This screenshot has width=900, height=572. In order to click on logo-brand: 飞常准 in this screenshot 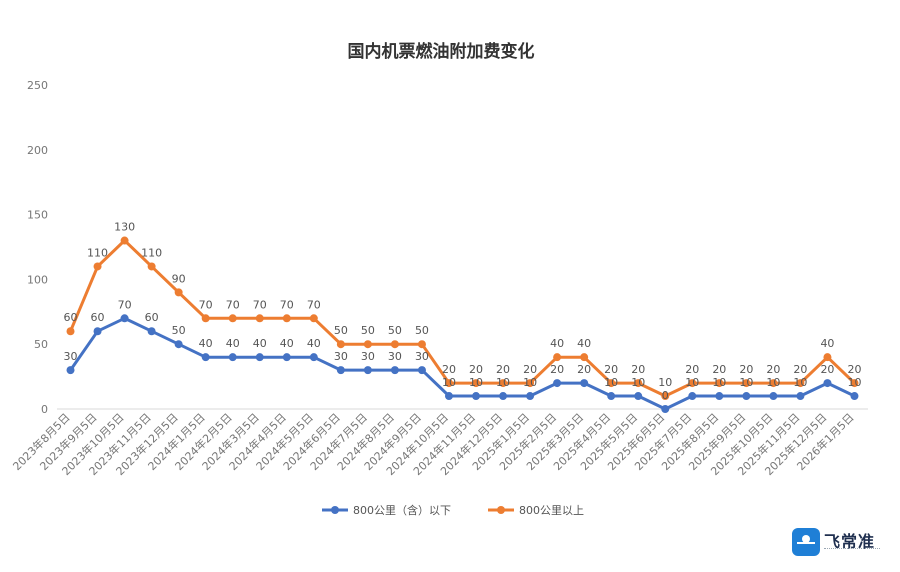, I will do `click(850, 541)`.